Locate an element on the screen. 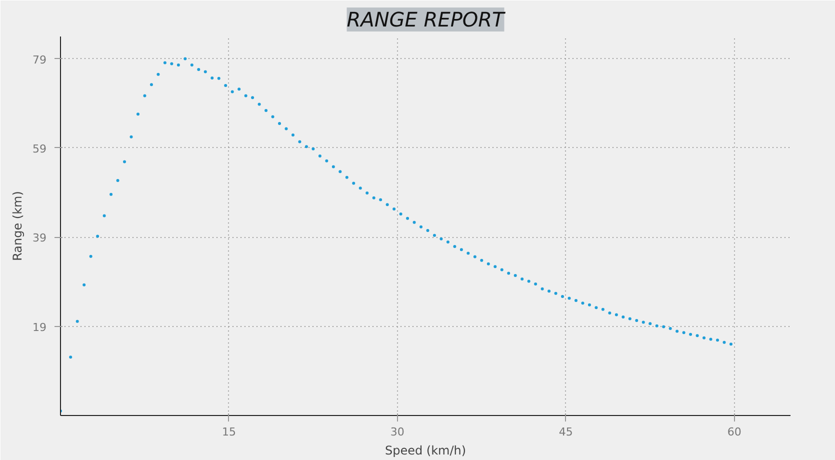 The image size is (835, 460). y-tick-label: 79 is located at coordinates (39, 59).